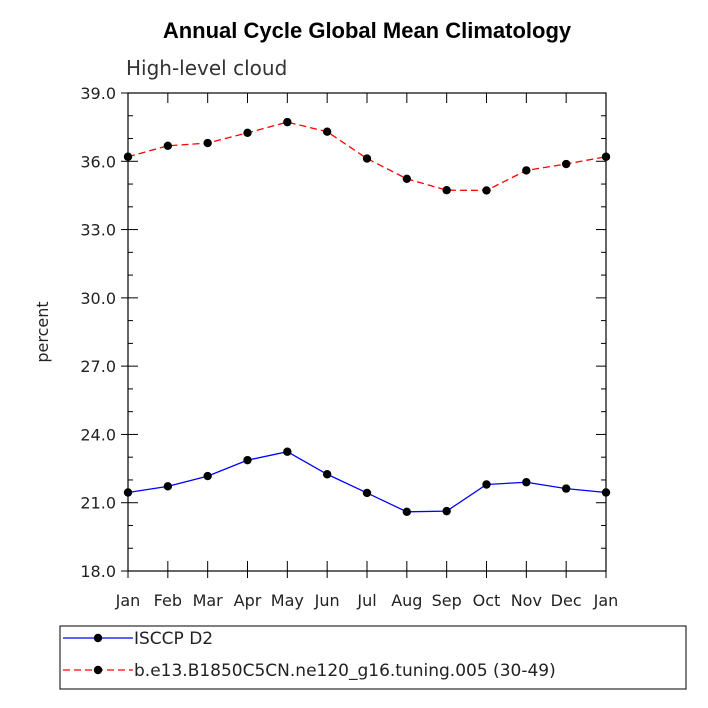 The height and width of the screenshot is (708, 708). What do you see at coordinates (98, 366) in the screenshot?
I see `y-tick-label: 27.0` at bounding box center [98, 366].